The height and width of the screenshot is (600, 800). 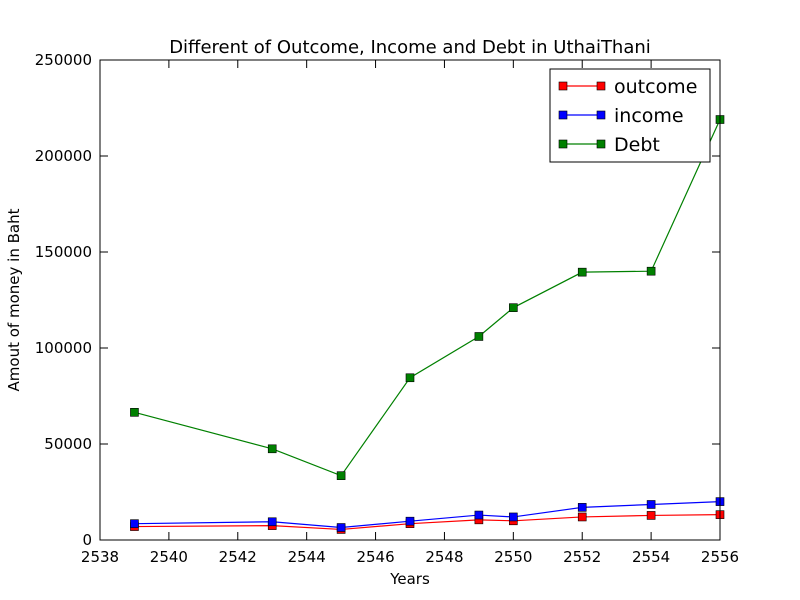 What do you see at coordinates (720, 557) in the screenshot?
I see `x-tick-label: 2556` at bounding box center [720, 557].